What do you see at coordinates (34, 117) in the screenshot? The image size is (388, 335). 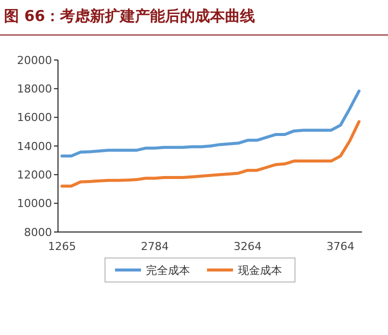 I see `y-tick-label: 16000` at bounding box center [34, 117].